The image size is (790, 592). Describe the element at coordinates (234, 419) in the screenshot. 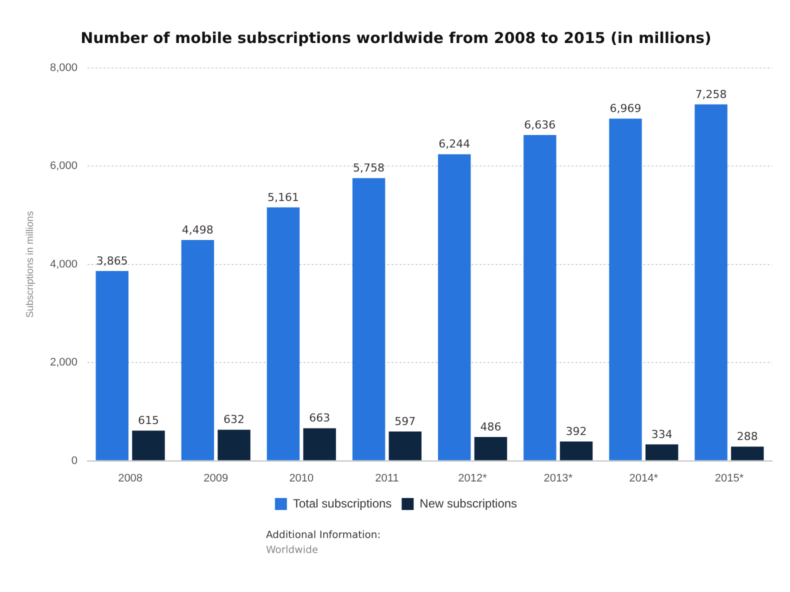

I see `data-label: 632` at that location.